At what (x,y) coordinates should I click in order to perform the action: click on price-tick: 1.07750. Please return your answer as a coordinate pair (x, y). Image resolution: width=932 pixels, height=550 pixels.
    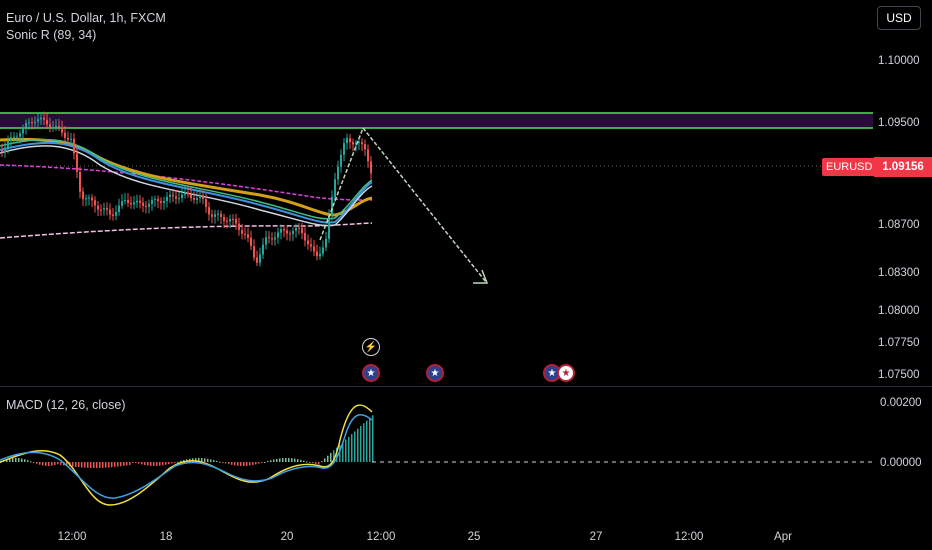
    Looking at the image, I should click on (899, 343).